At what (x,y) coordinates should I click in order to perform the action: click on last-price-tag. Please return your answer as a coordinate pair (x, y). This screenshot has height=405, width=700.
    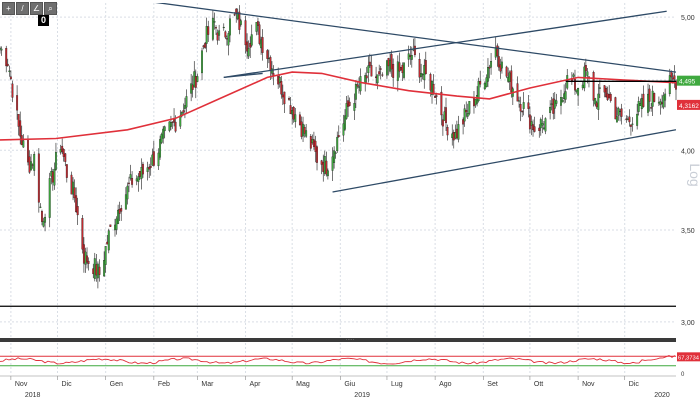
    Looking at the image, I should click on (688, 80).